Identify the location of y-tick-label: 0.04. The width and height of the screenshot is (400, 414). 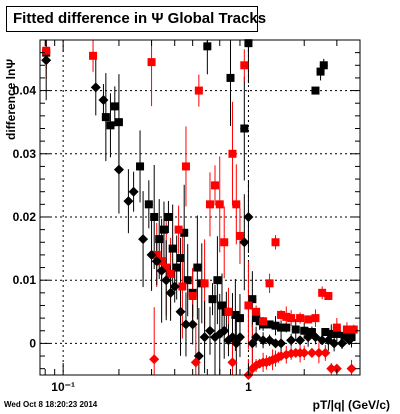
(25, 91).